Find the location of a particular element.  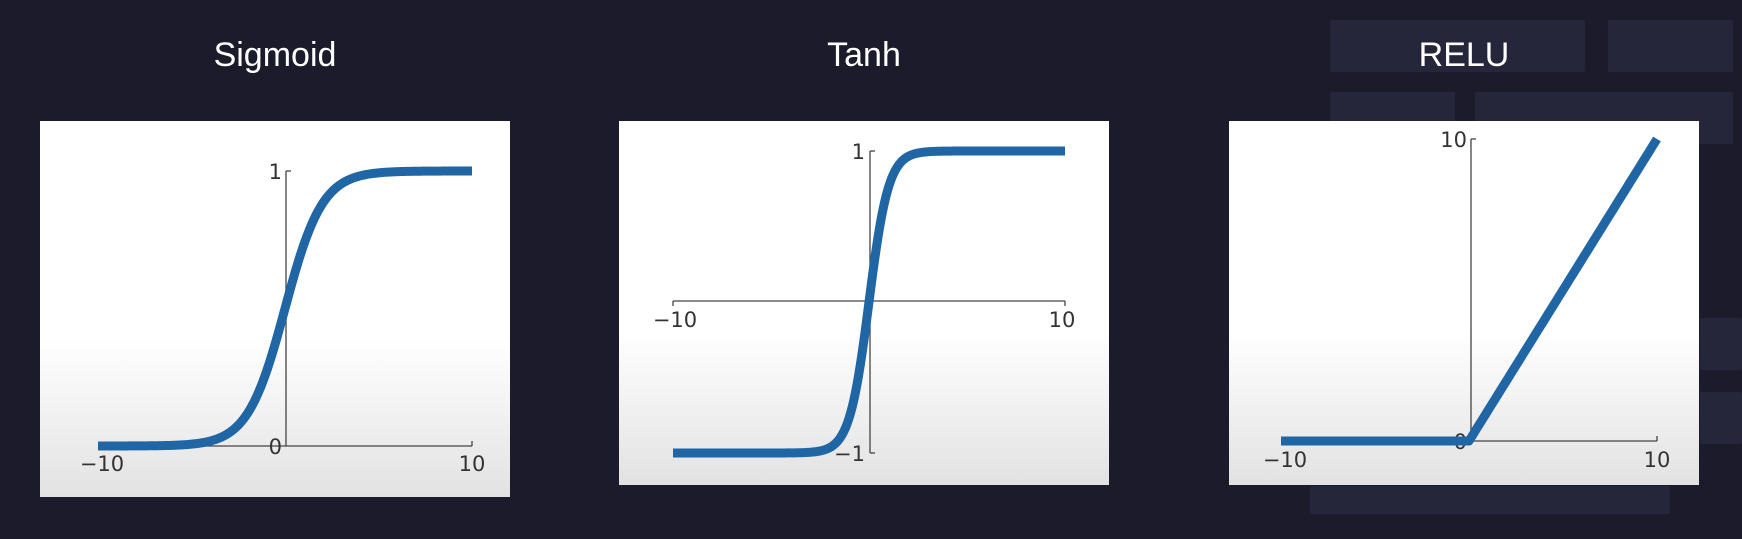

sigmoid-curve is located at coordinates (285, 308).